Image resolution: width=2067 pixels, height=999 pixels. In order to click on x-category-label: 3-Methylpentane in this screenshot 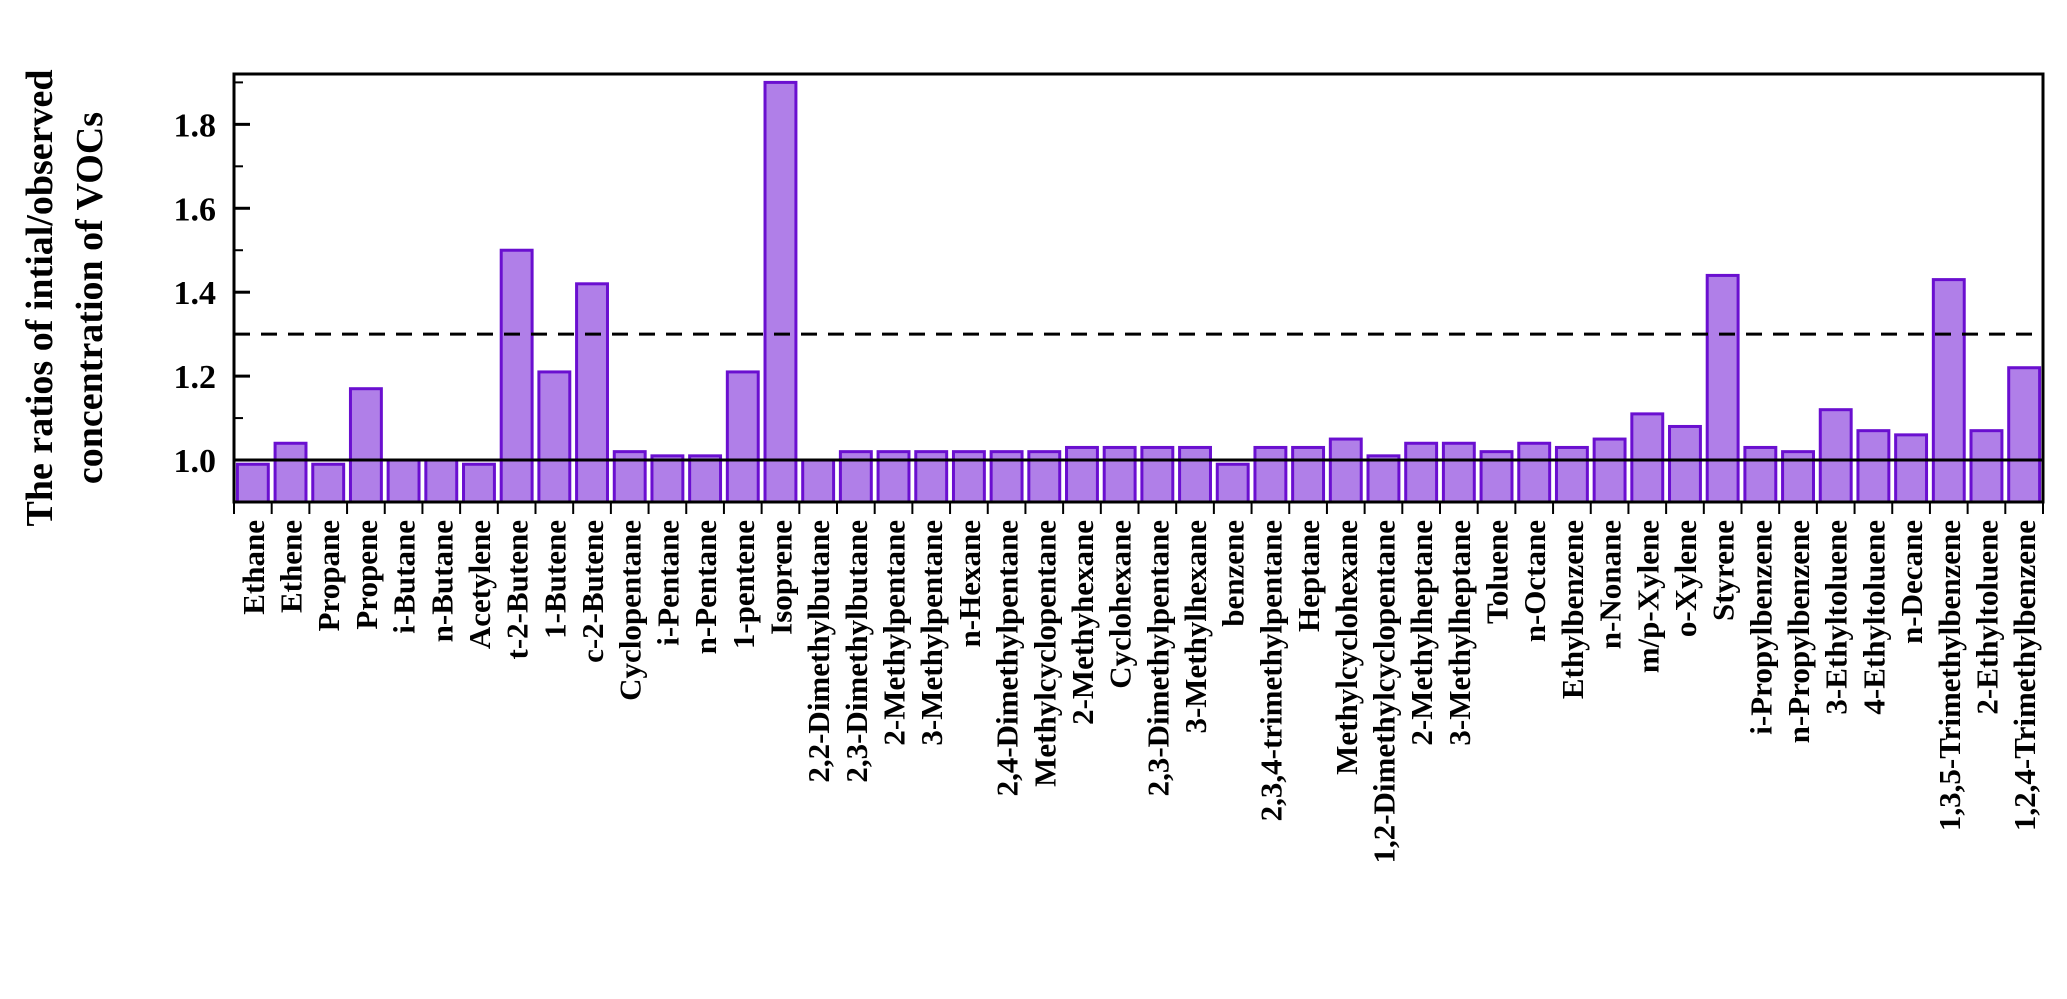, I will do `click(931, 633)`.